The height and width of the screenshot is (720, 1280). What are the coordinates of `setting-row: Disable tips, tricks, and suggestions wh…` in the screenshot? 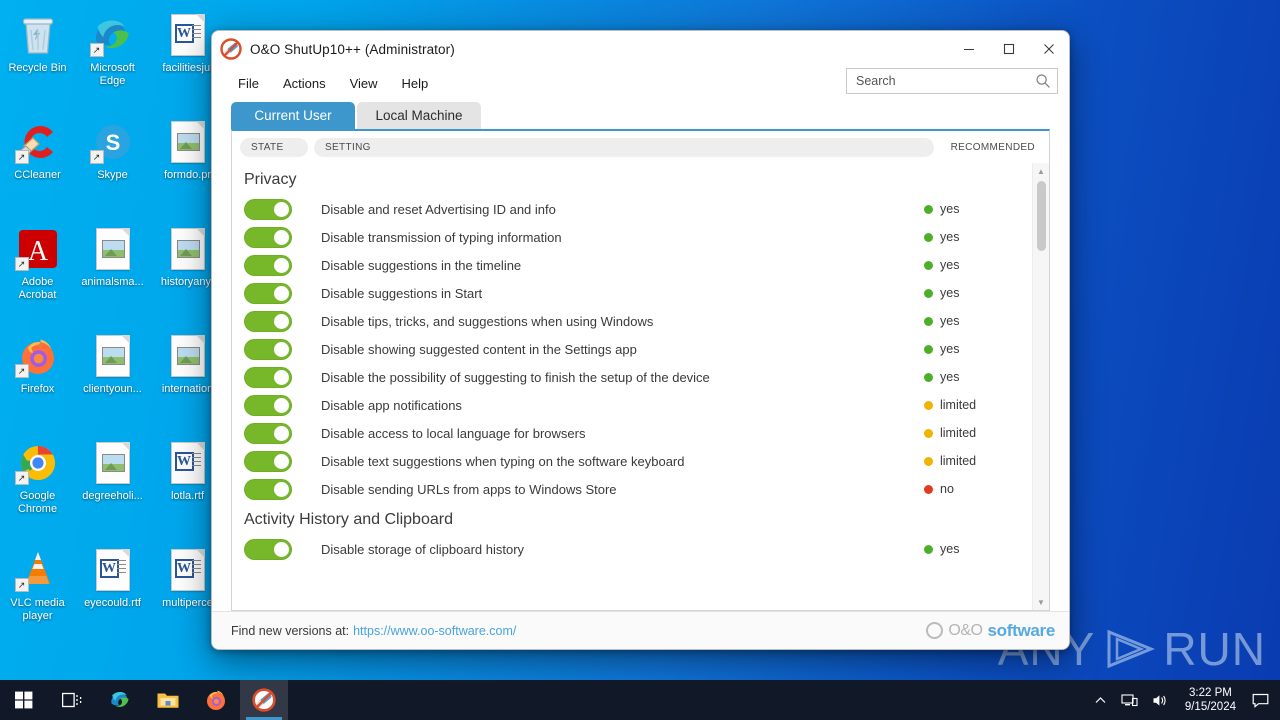 It's located at (632, 321).